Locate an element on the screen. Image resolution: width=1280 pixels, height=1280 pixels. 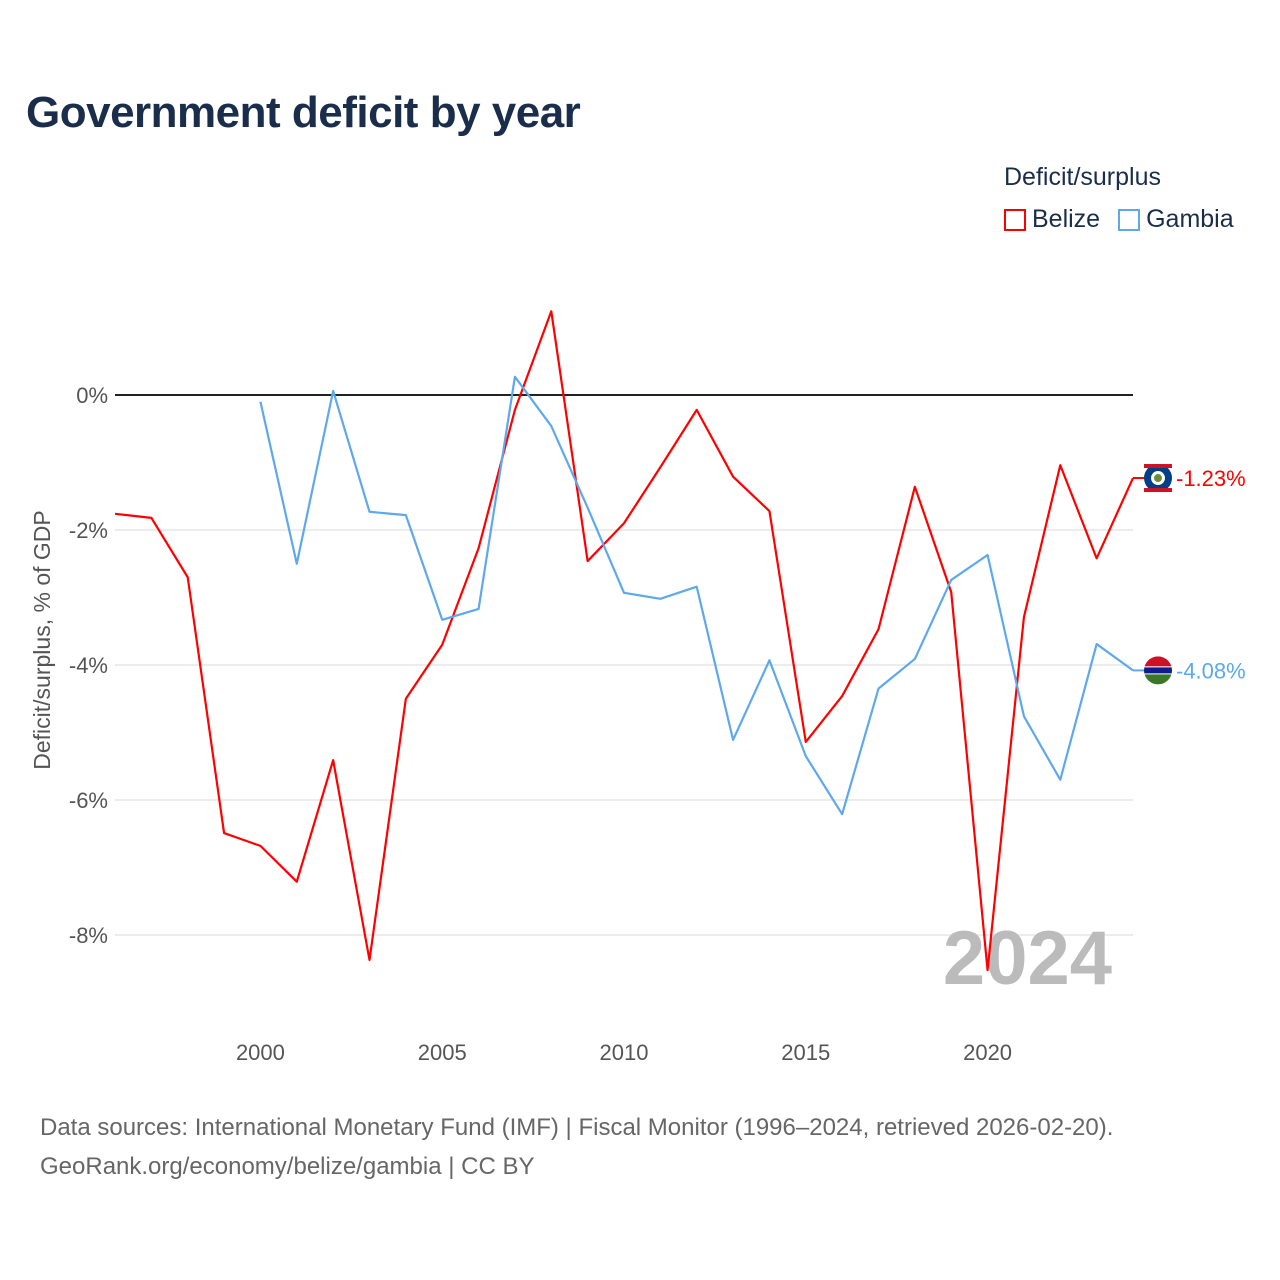
legend-item-gambia: Gambia is located at coordinates (1176, 219).